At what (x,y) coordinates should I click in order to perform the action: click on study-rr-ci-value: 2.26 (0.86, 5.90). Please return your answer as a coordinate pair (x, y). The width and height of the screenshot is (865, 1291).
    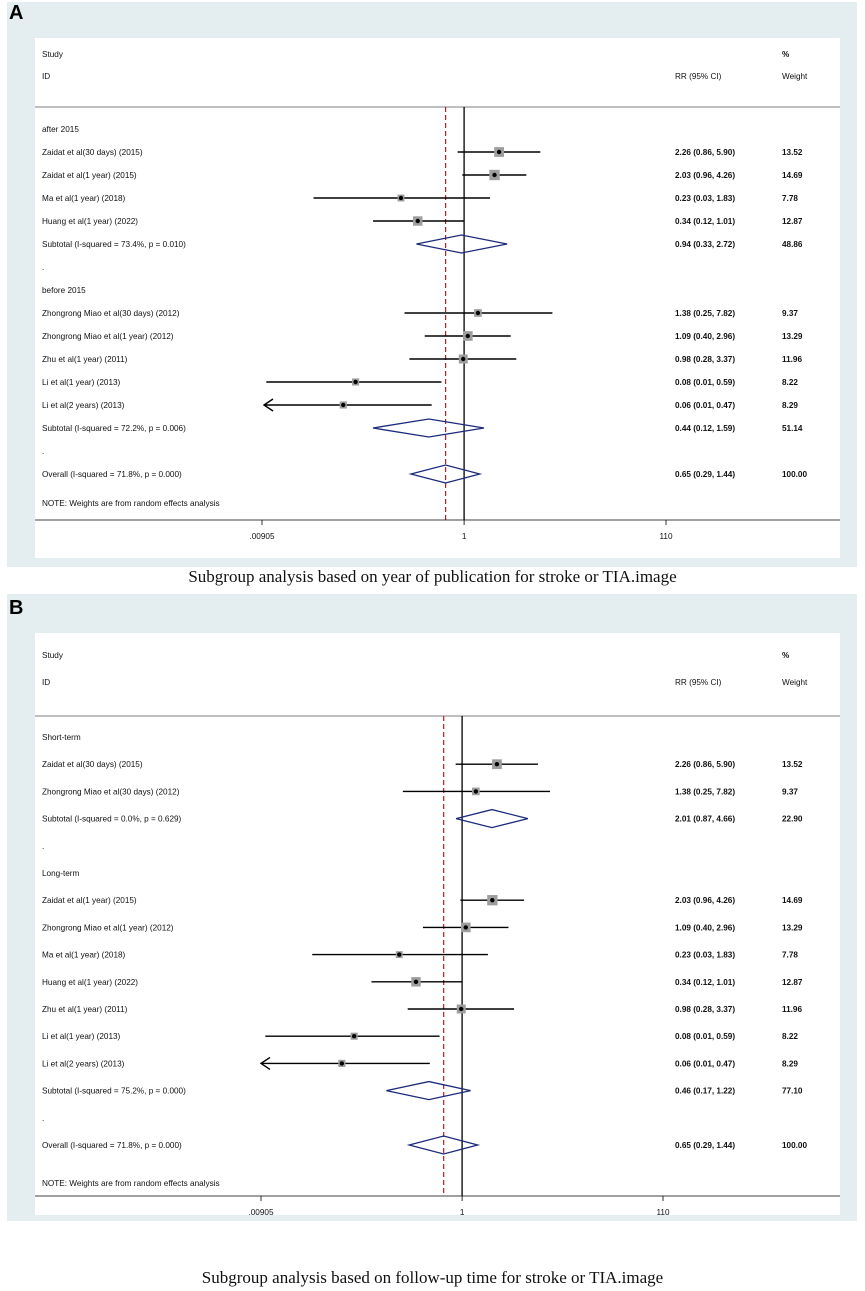
    Looking at the image, I should click on (705, 764).